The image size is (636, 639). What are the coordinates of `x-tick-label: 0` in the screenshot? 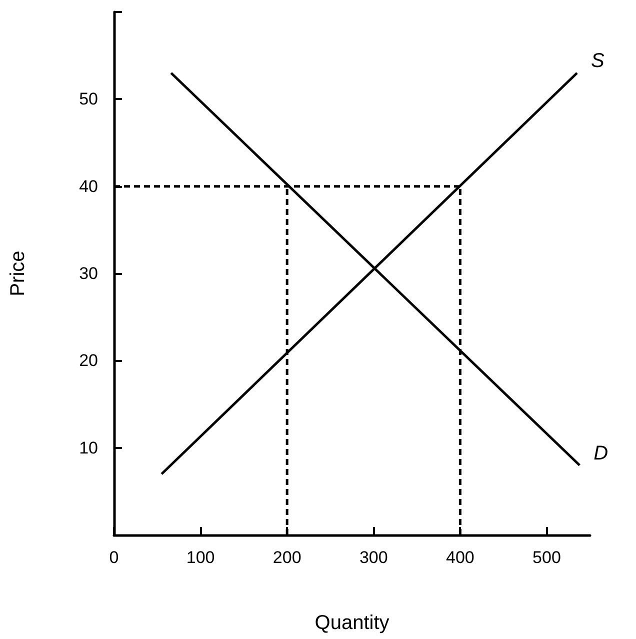 It's located at (114, 557).